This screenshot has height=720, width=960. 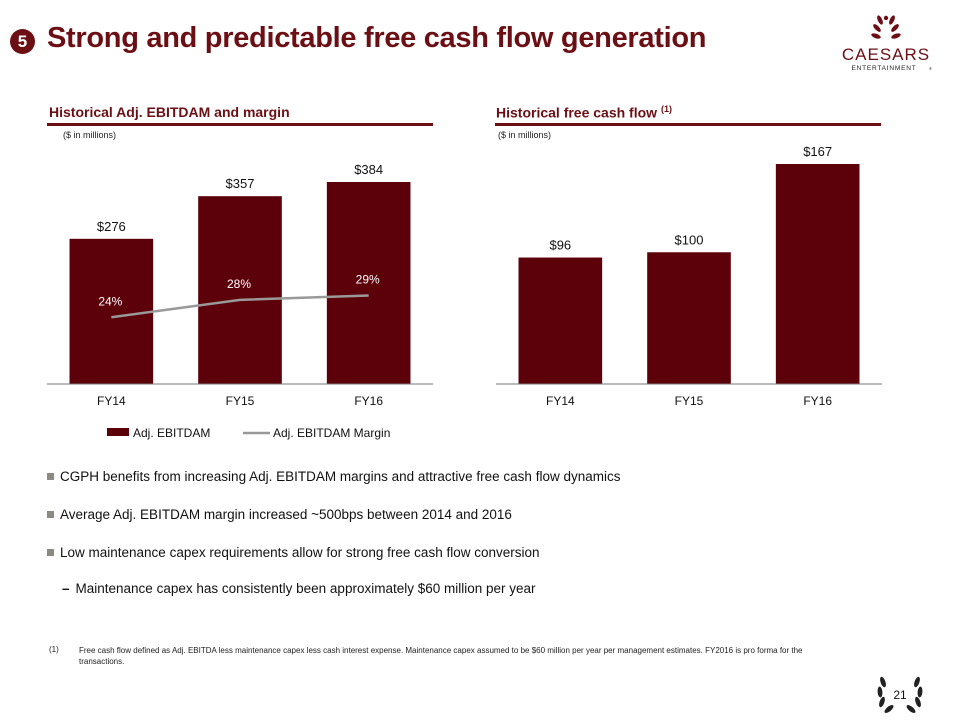 What do you see at coordinates (886, 54) in the screenshot?
I see `logo-primary-text: CAESARS` at bounding box center [886, 54].